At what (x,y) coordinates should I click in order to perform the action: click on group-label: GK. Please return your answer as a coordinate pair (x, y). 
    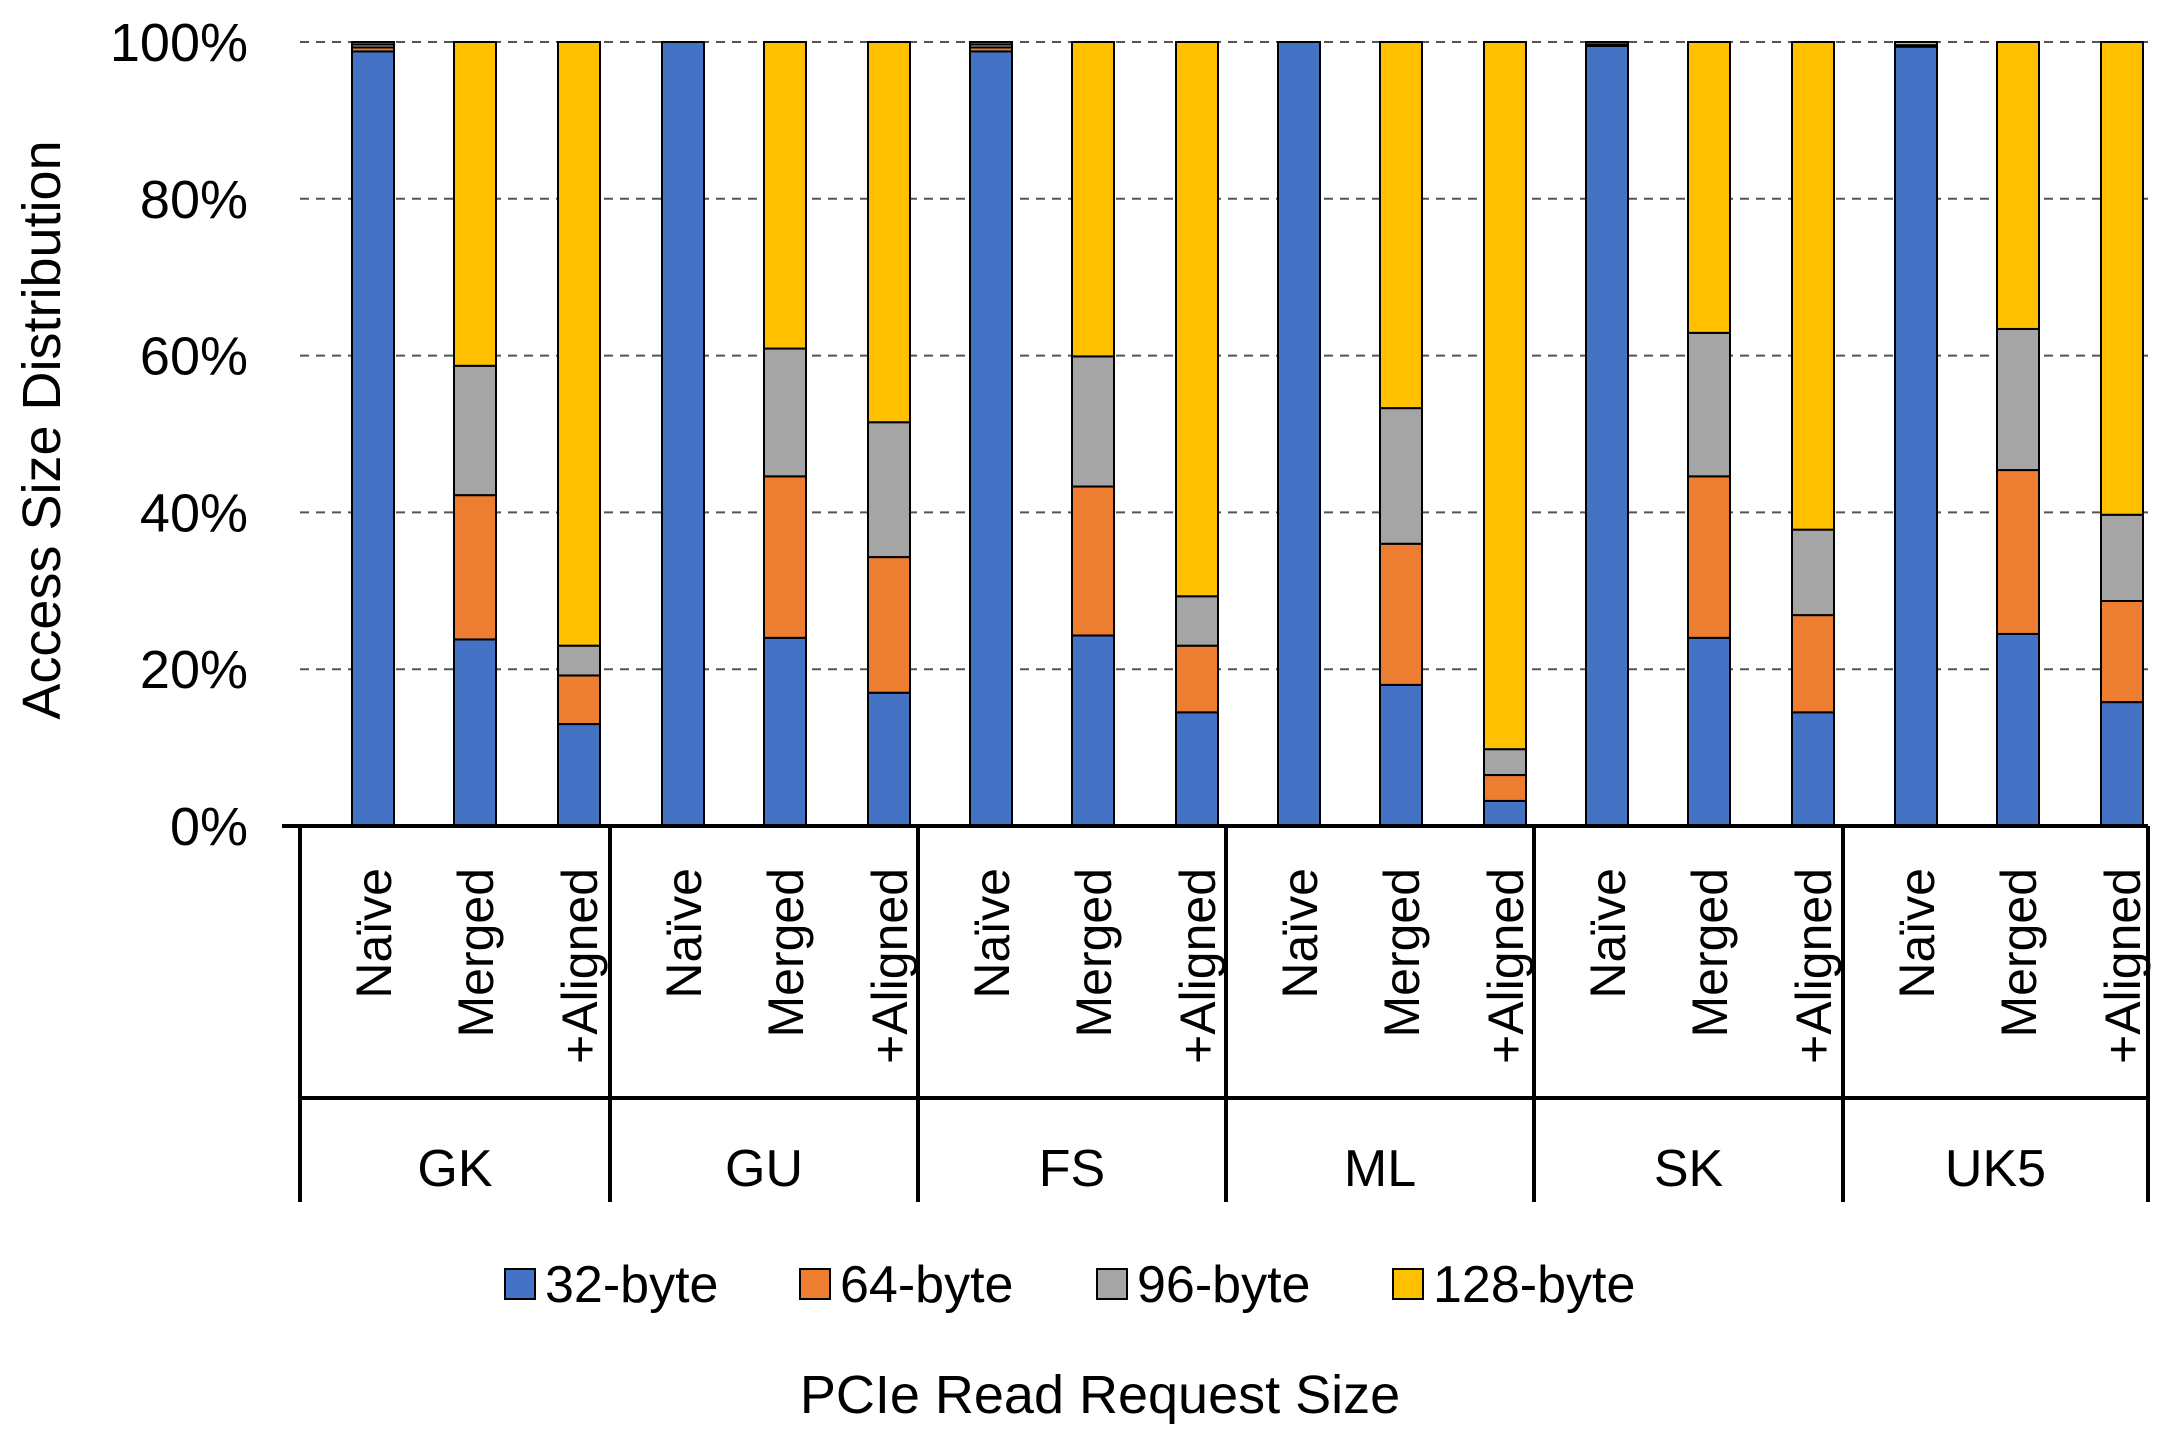
    Looking at the image, I should click on (454, 1169).